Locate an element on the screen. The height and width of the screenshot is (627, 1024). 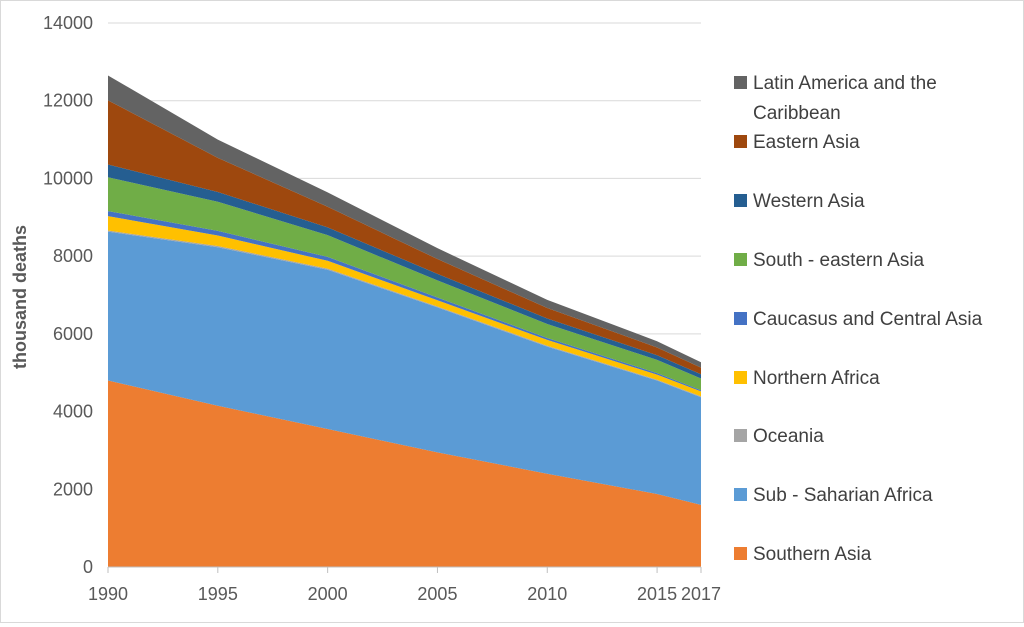
legend-item: Latin America and the Caribbean is located at coordinates (835, 98).